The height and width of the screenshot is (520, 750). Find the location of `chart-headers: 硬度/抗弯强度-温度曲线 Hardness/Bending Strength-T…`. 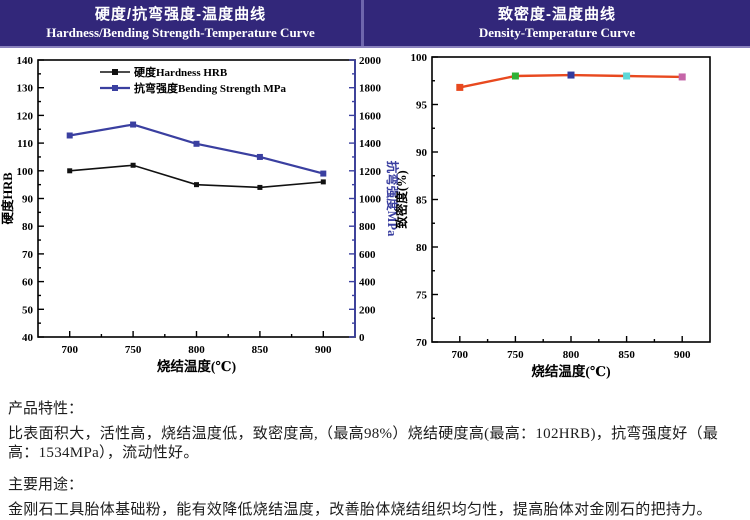

chart-headers: 硬度/抗弯强度-温度曲线 Hardness/Bending Strength-T… is located at coordinates (375, 24).